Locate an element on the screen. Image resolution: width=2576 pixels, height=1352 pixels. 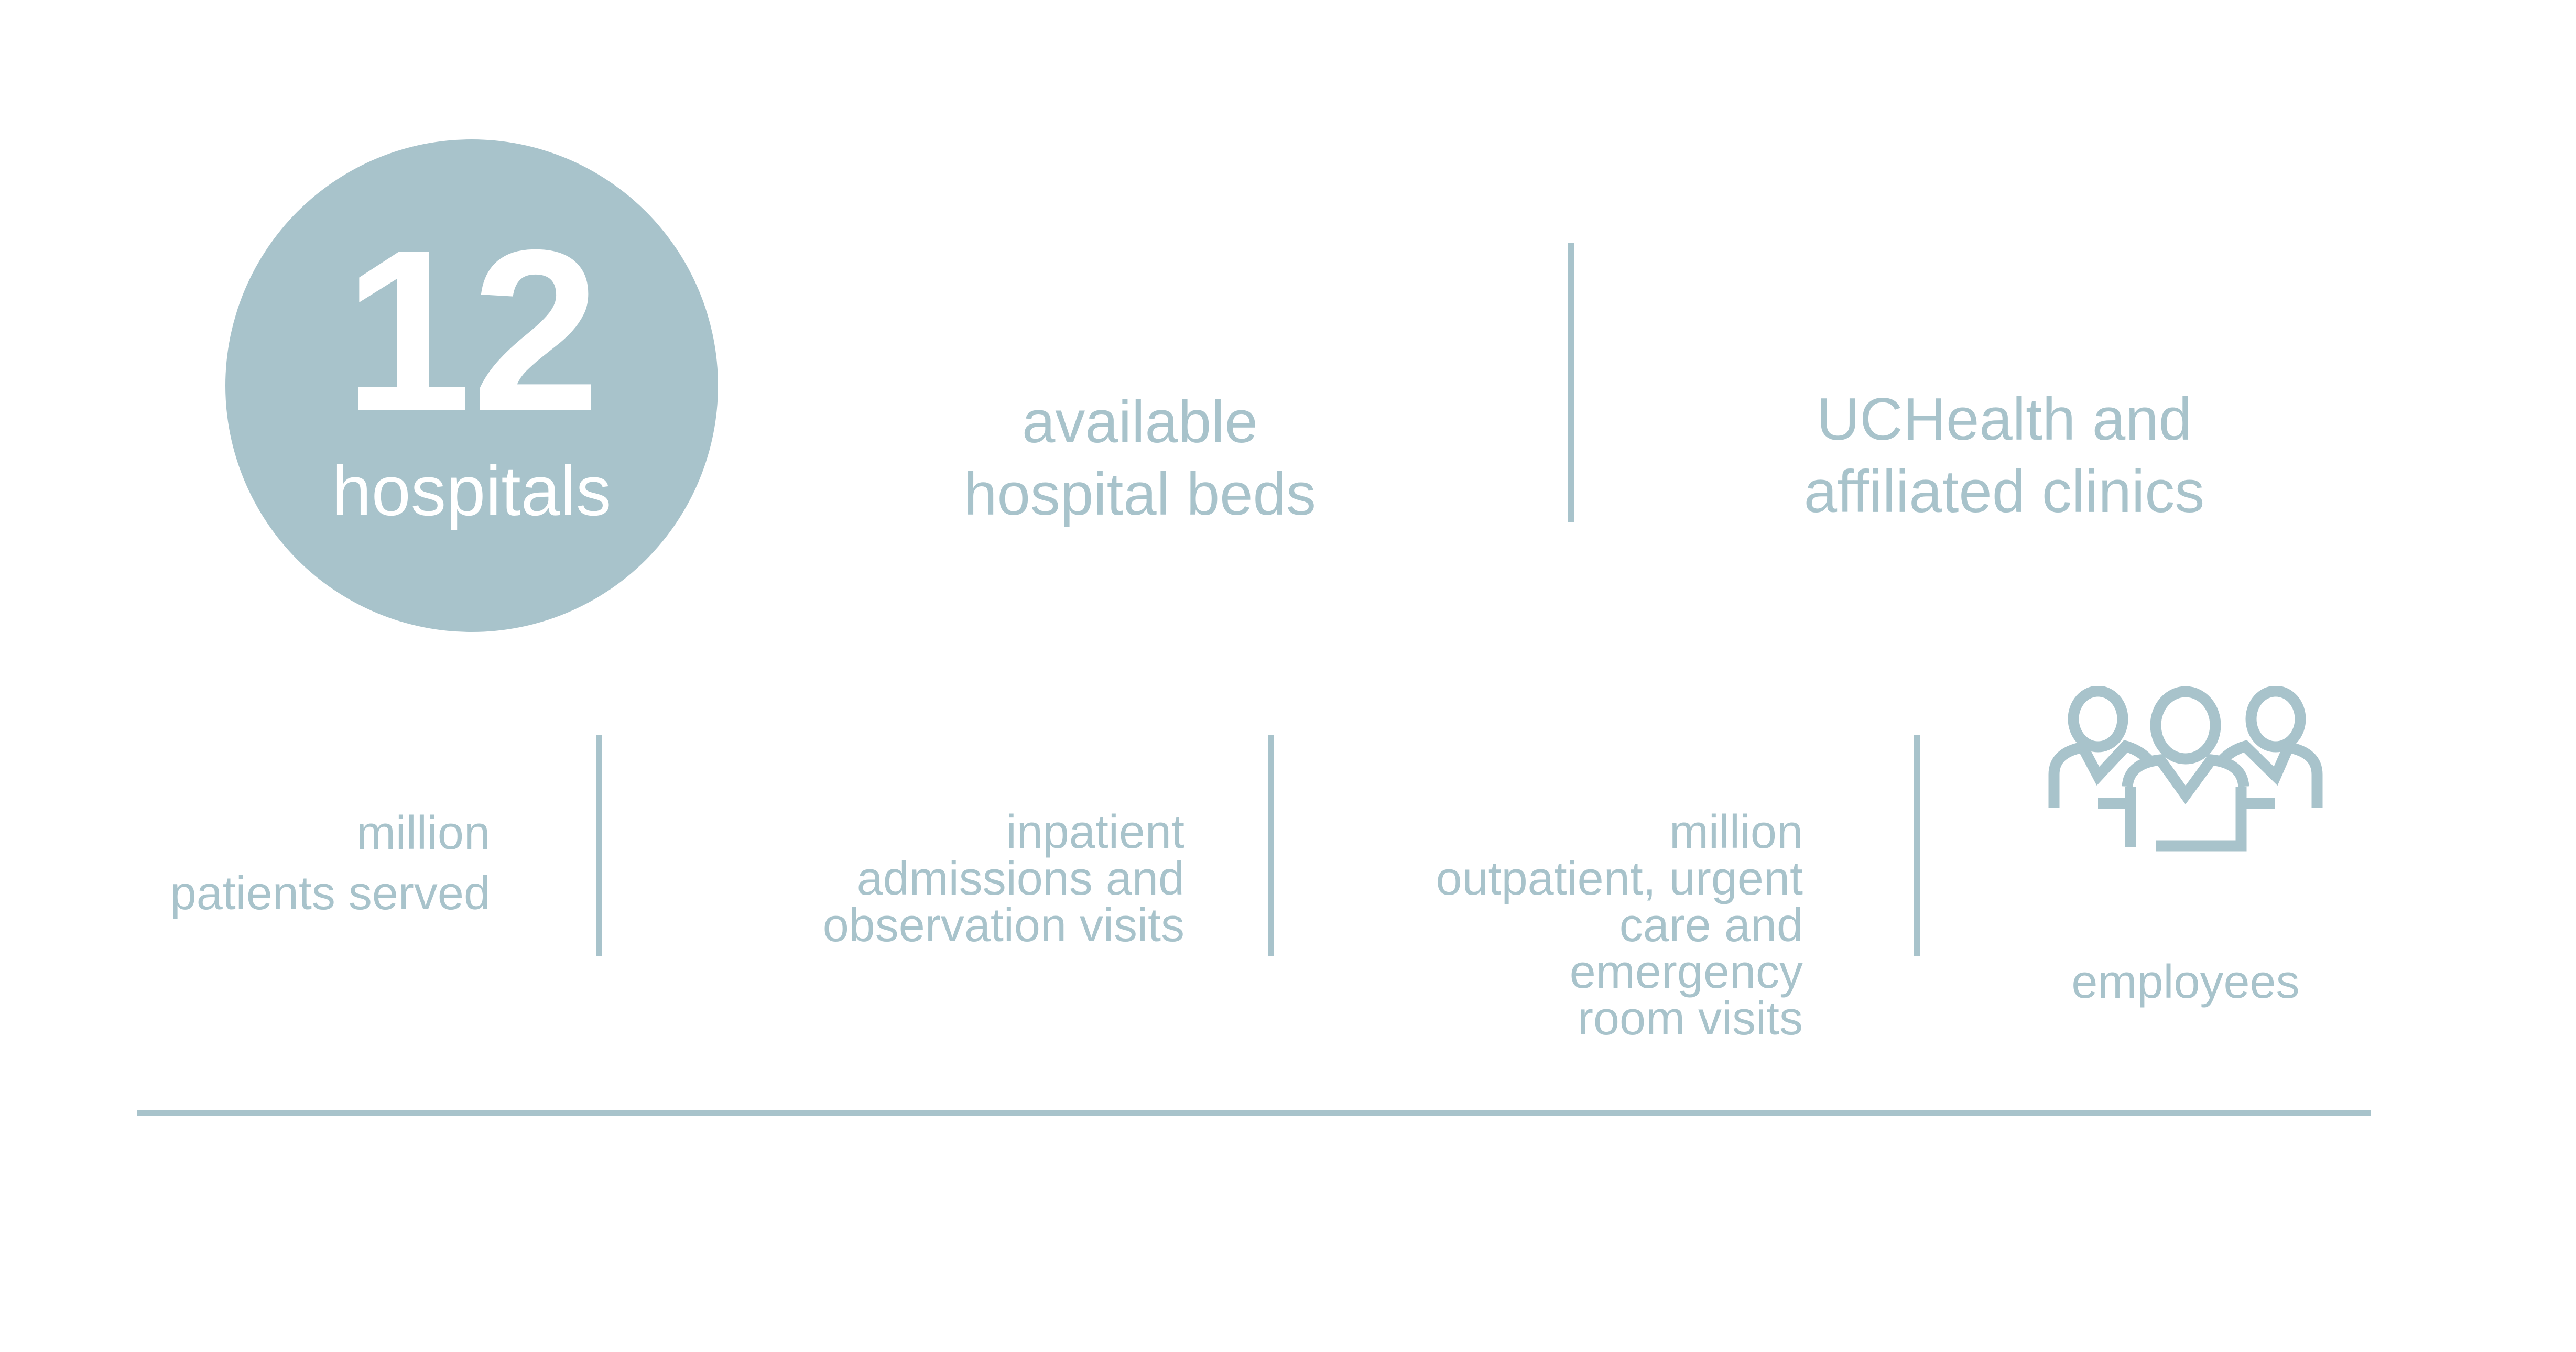
employees-label: employees is located at coordinates (2185, 982).